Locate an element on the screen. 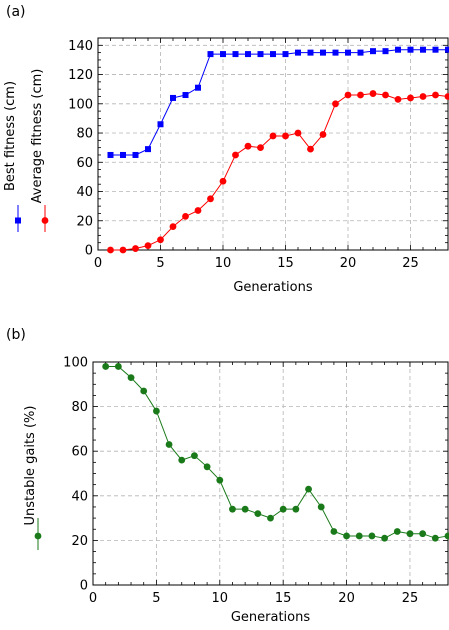  x-axis-label: Generations is located at coordinates (271, 617).